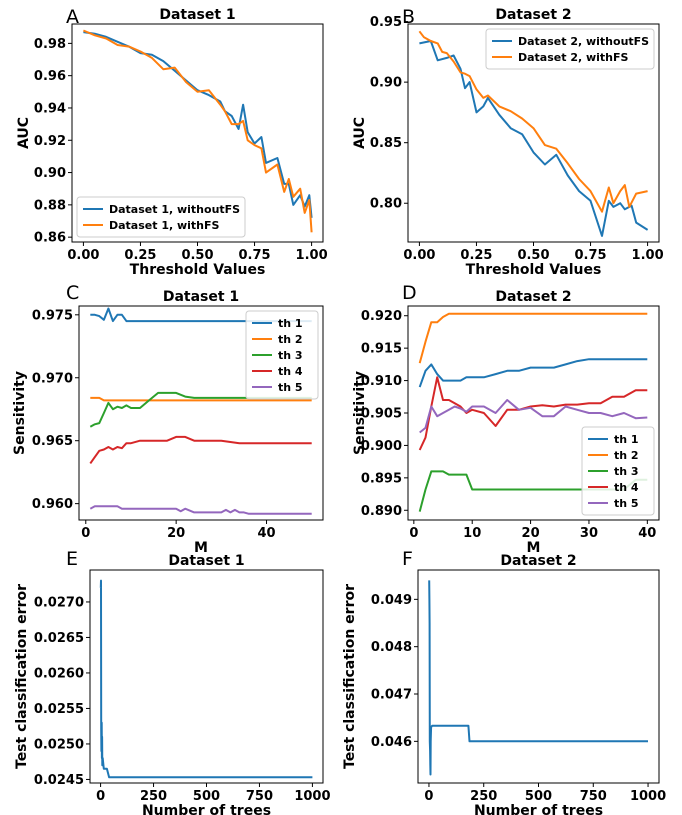 This screenshot has height=815, width=682. I want to click on legend: Dataset 2, withoutFS Dataset 2, withFS, so click(570, 49).